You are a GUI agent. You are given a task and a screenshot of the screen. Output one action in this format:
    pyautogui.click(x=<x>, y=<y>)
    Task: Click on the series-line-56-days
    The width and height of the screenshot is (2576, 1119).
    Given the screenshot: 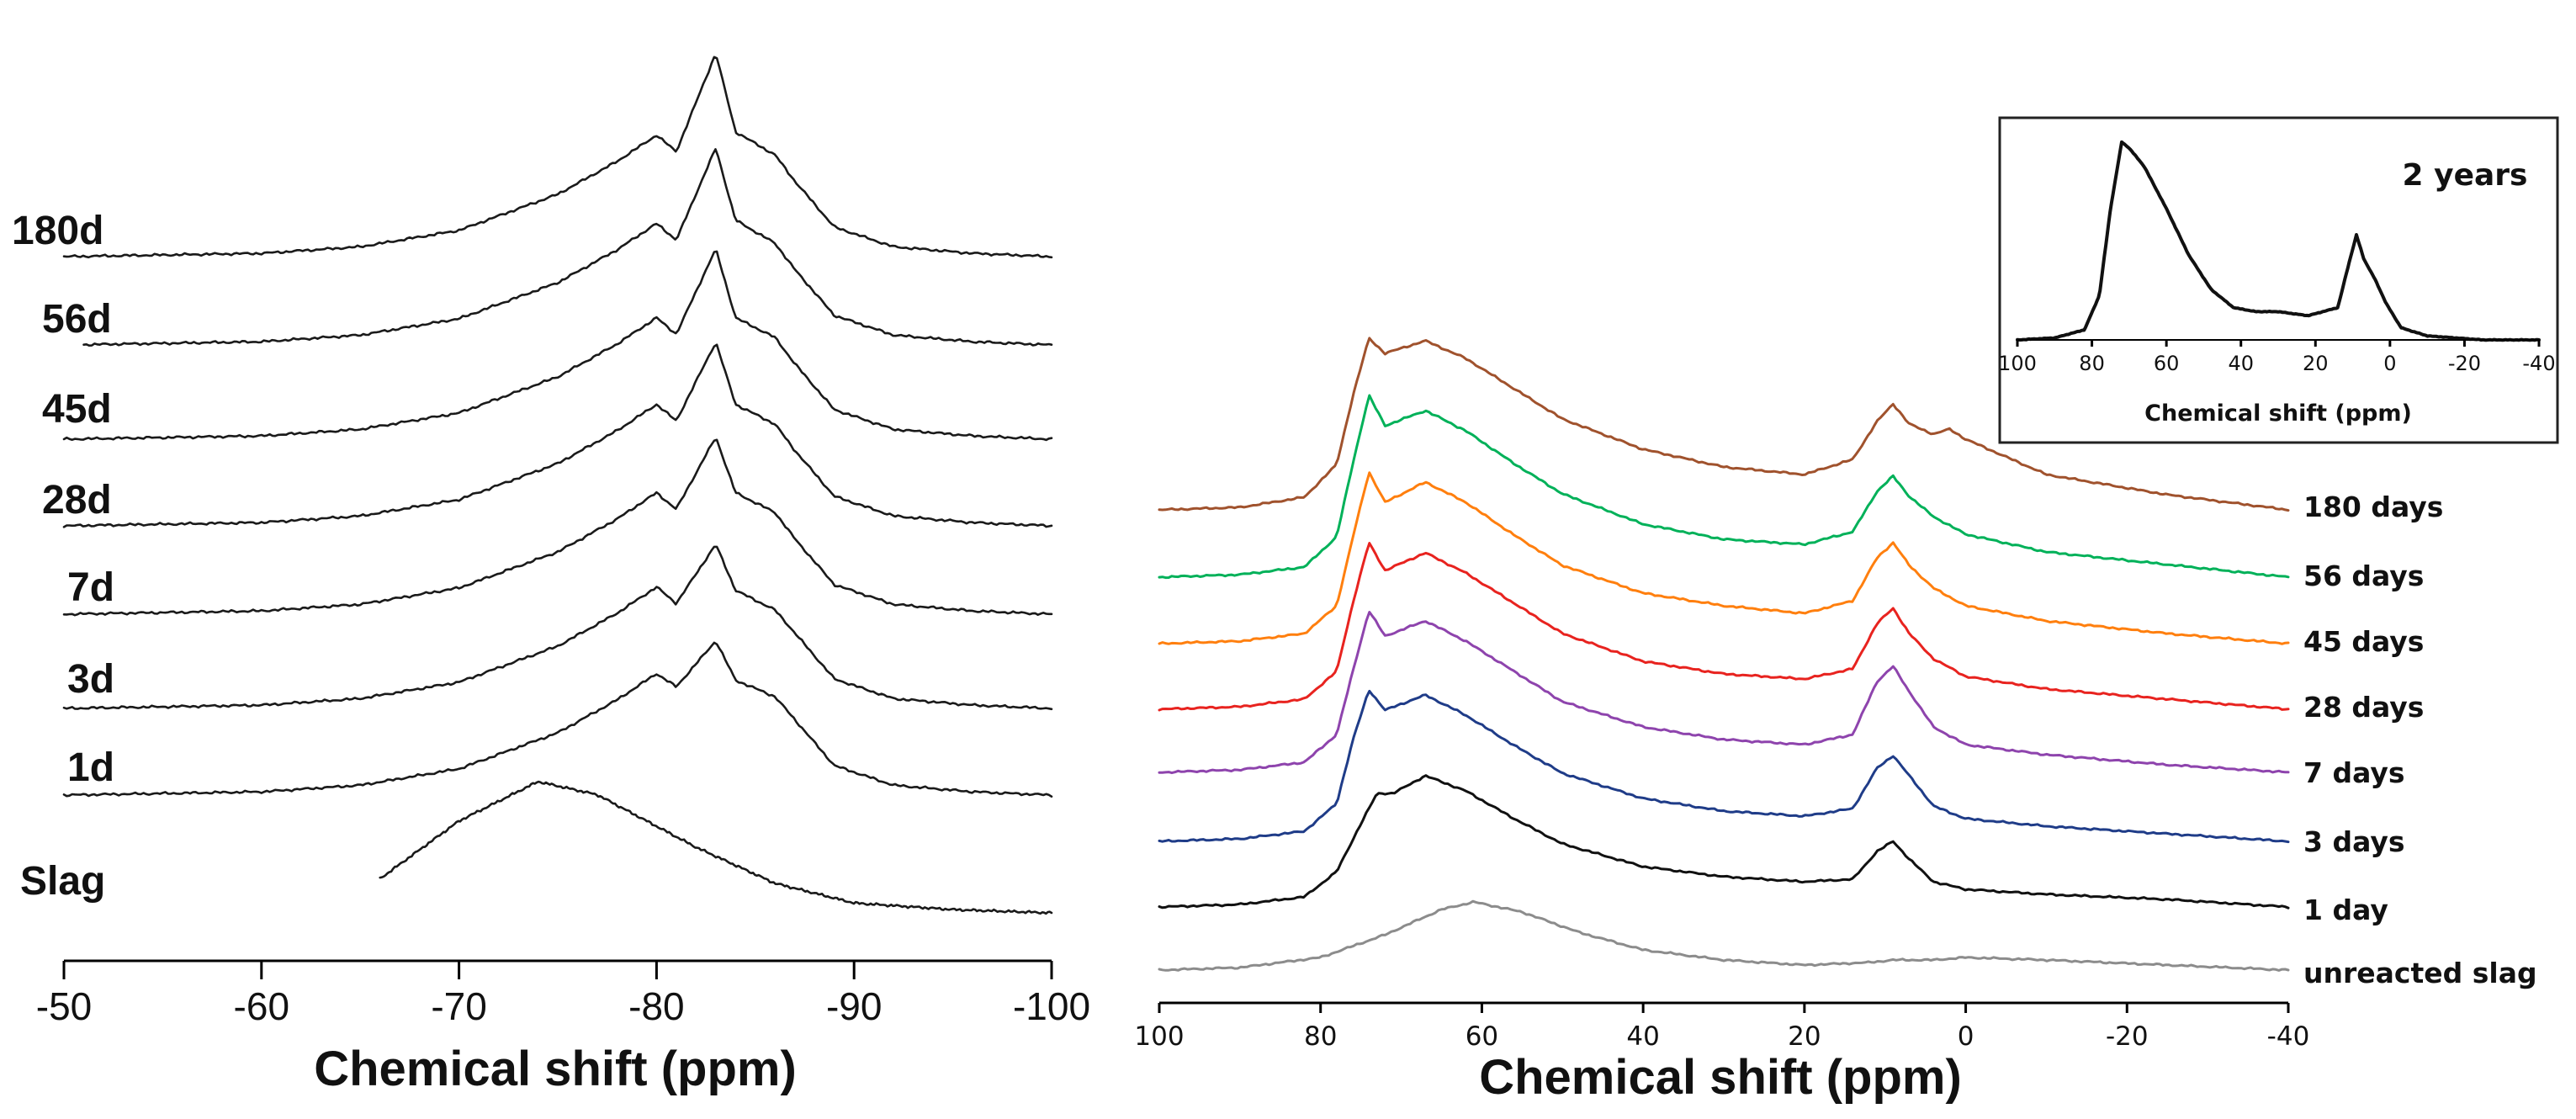 What is the action you would take?
    pyautogui.click(x=1724, y=487)
    